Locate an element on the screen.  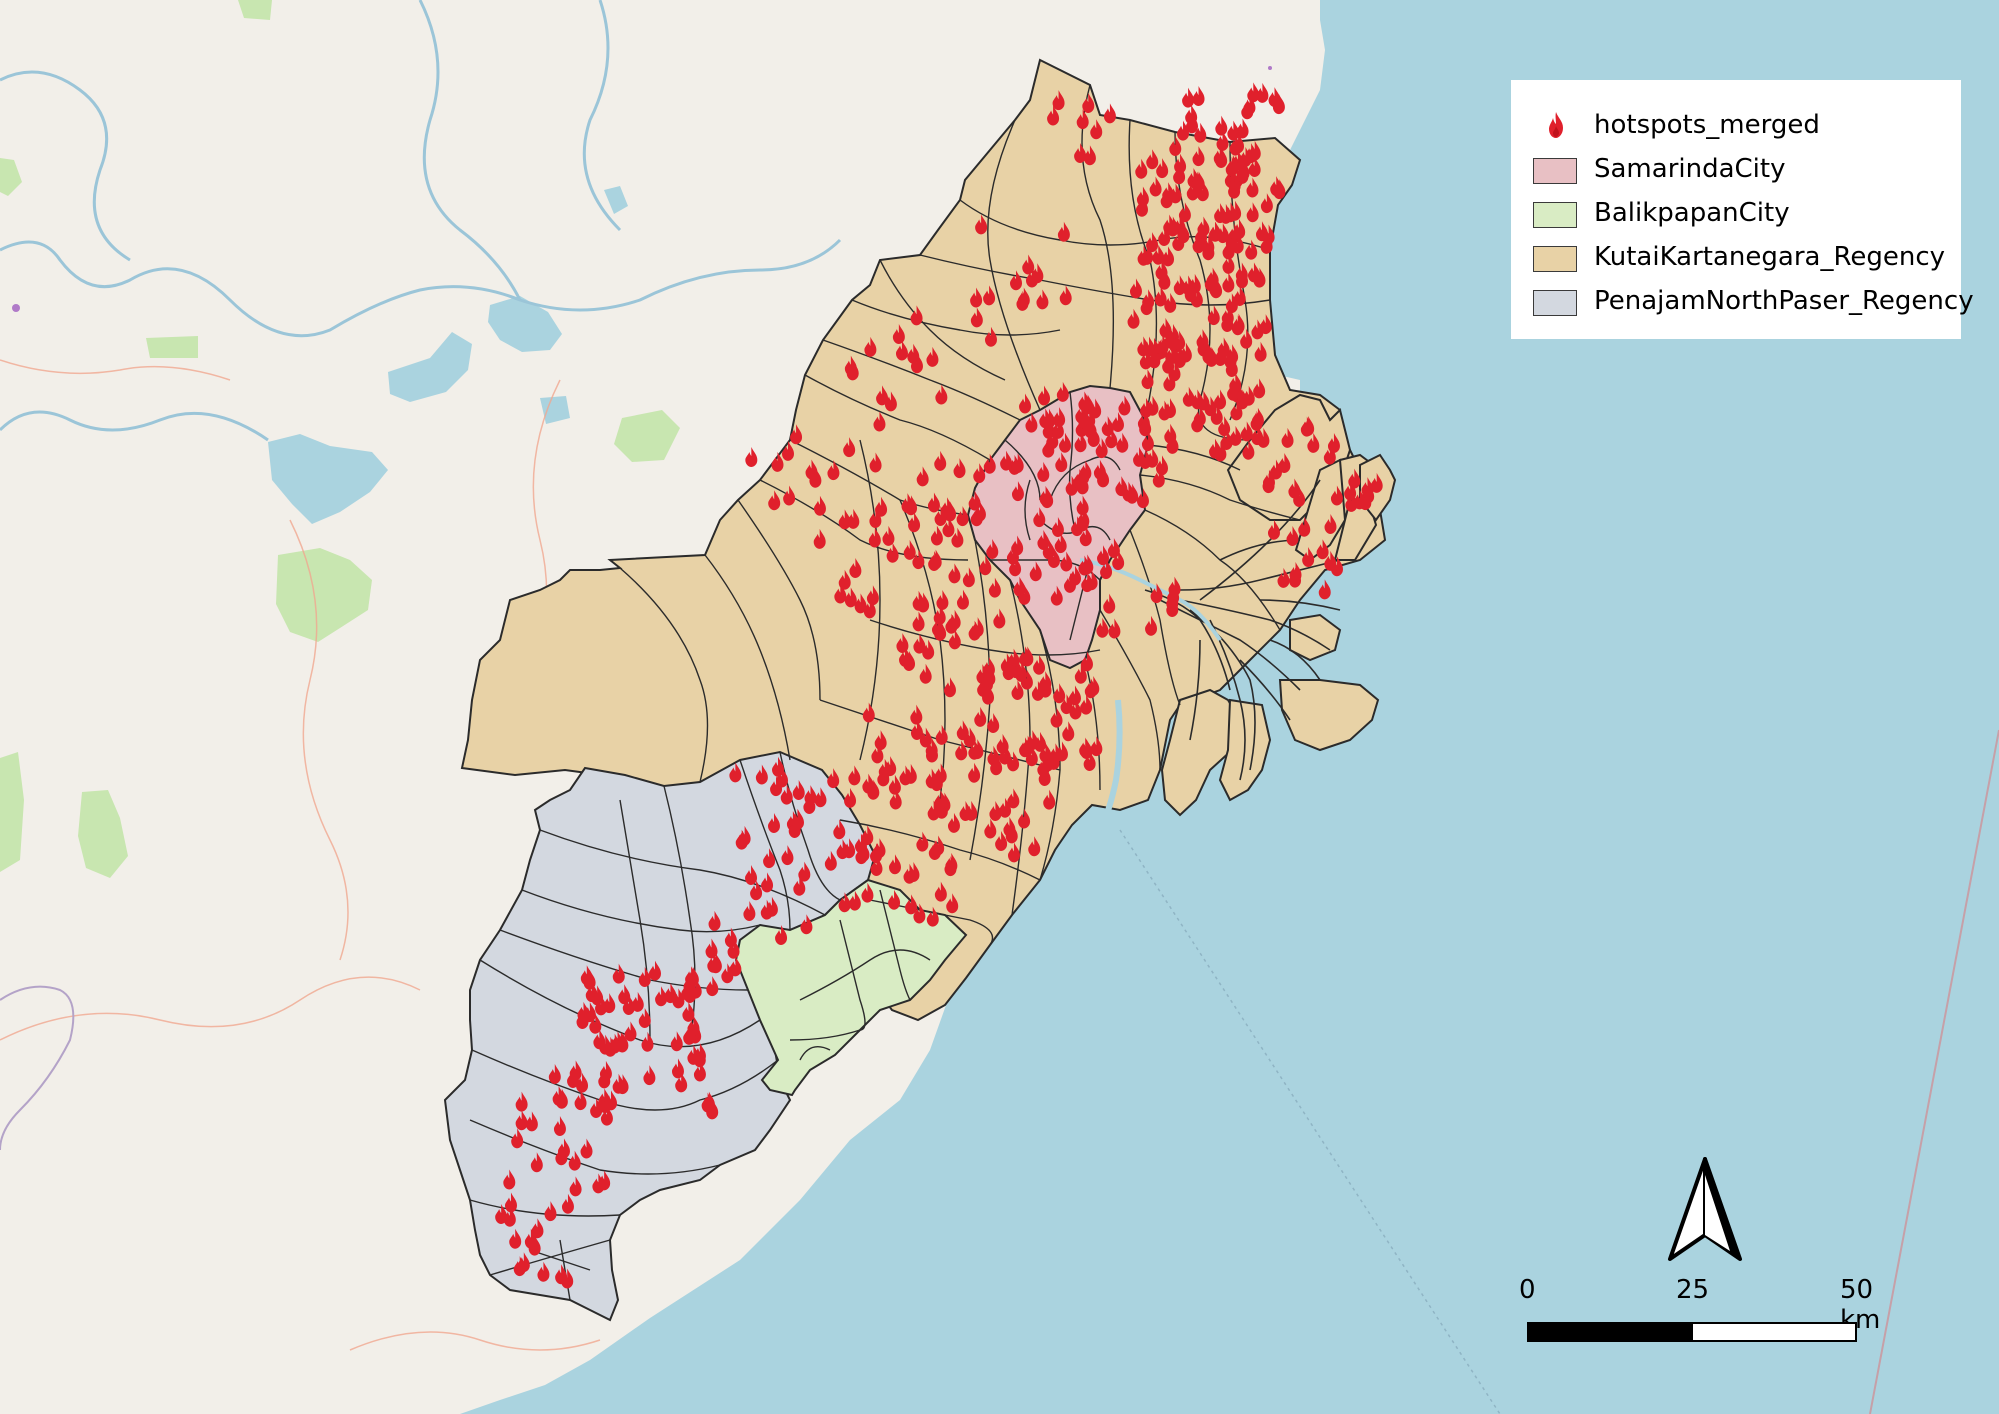
legend-item-samarinda: SamarindaCity is located at coordinates (1742, 174).